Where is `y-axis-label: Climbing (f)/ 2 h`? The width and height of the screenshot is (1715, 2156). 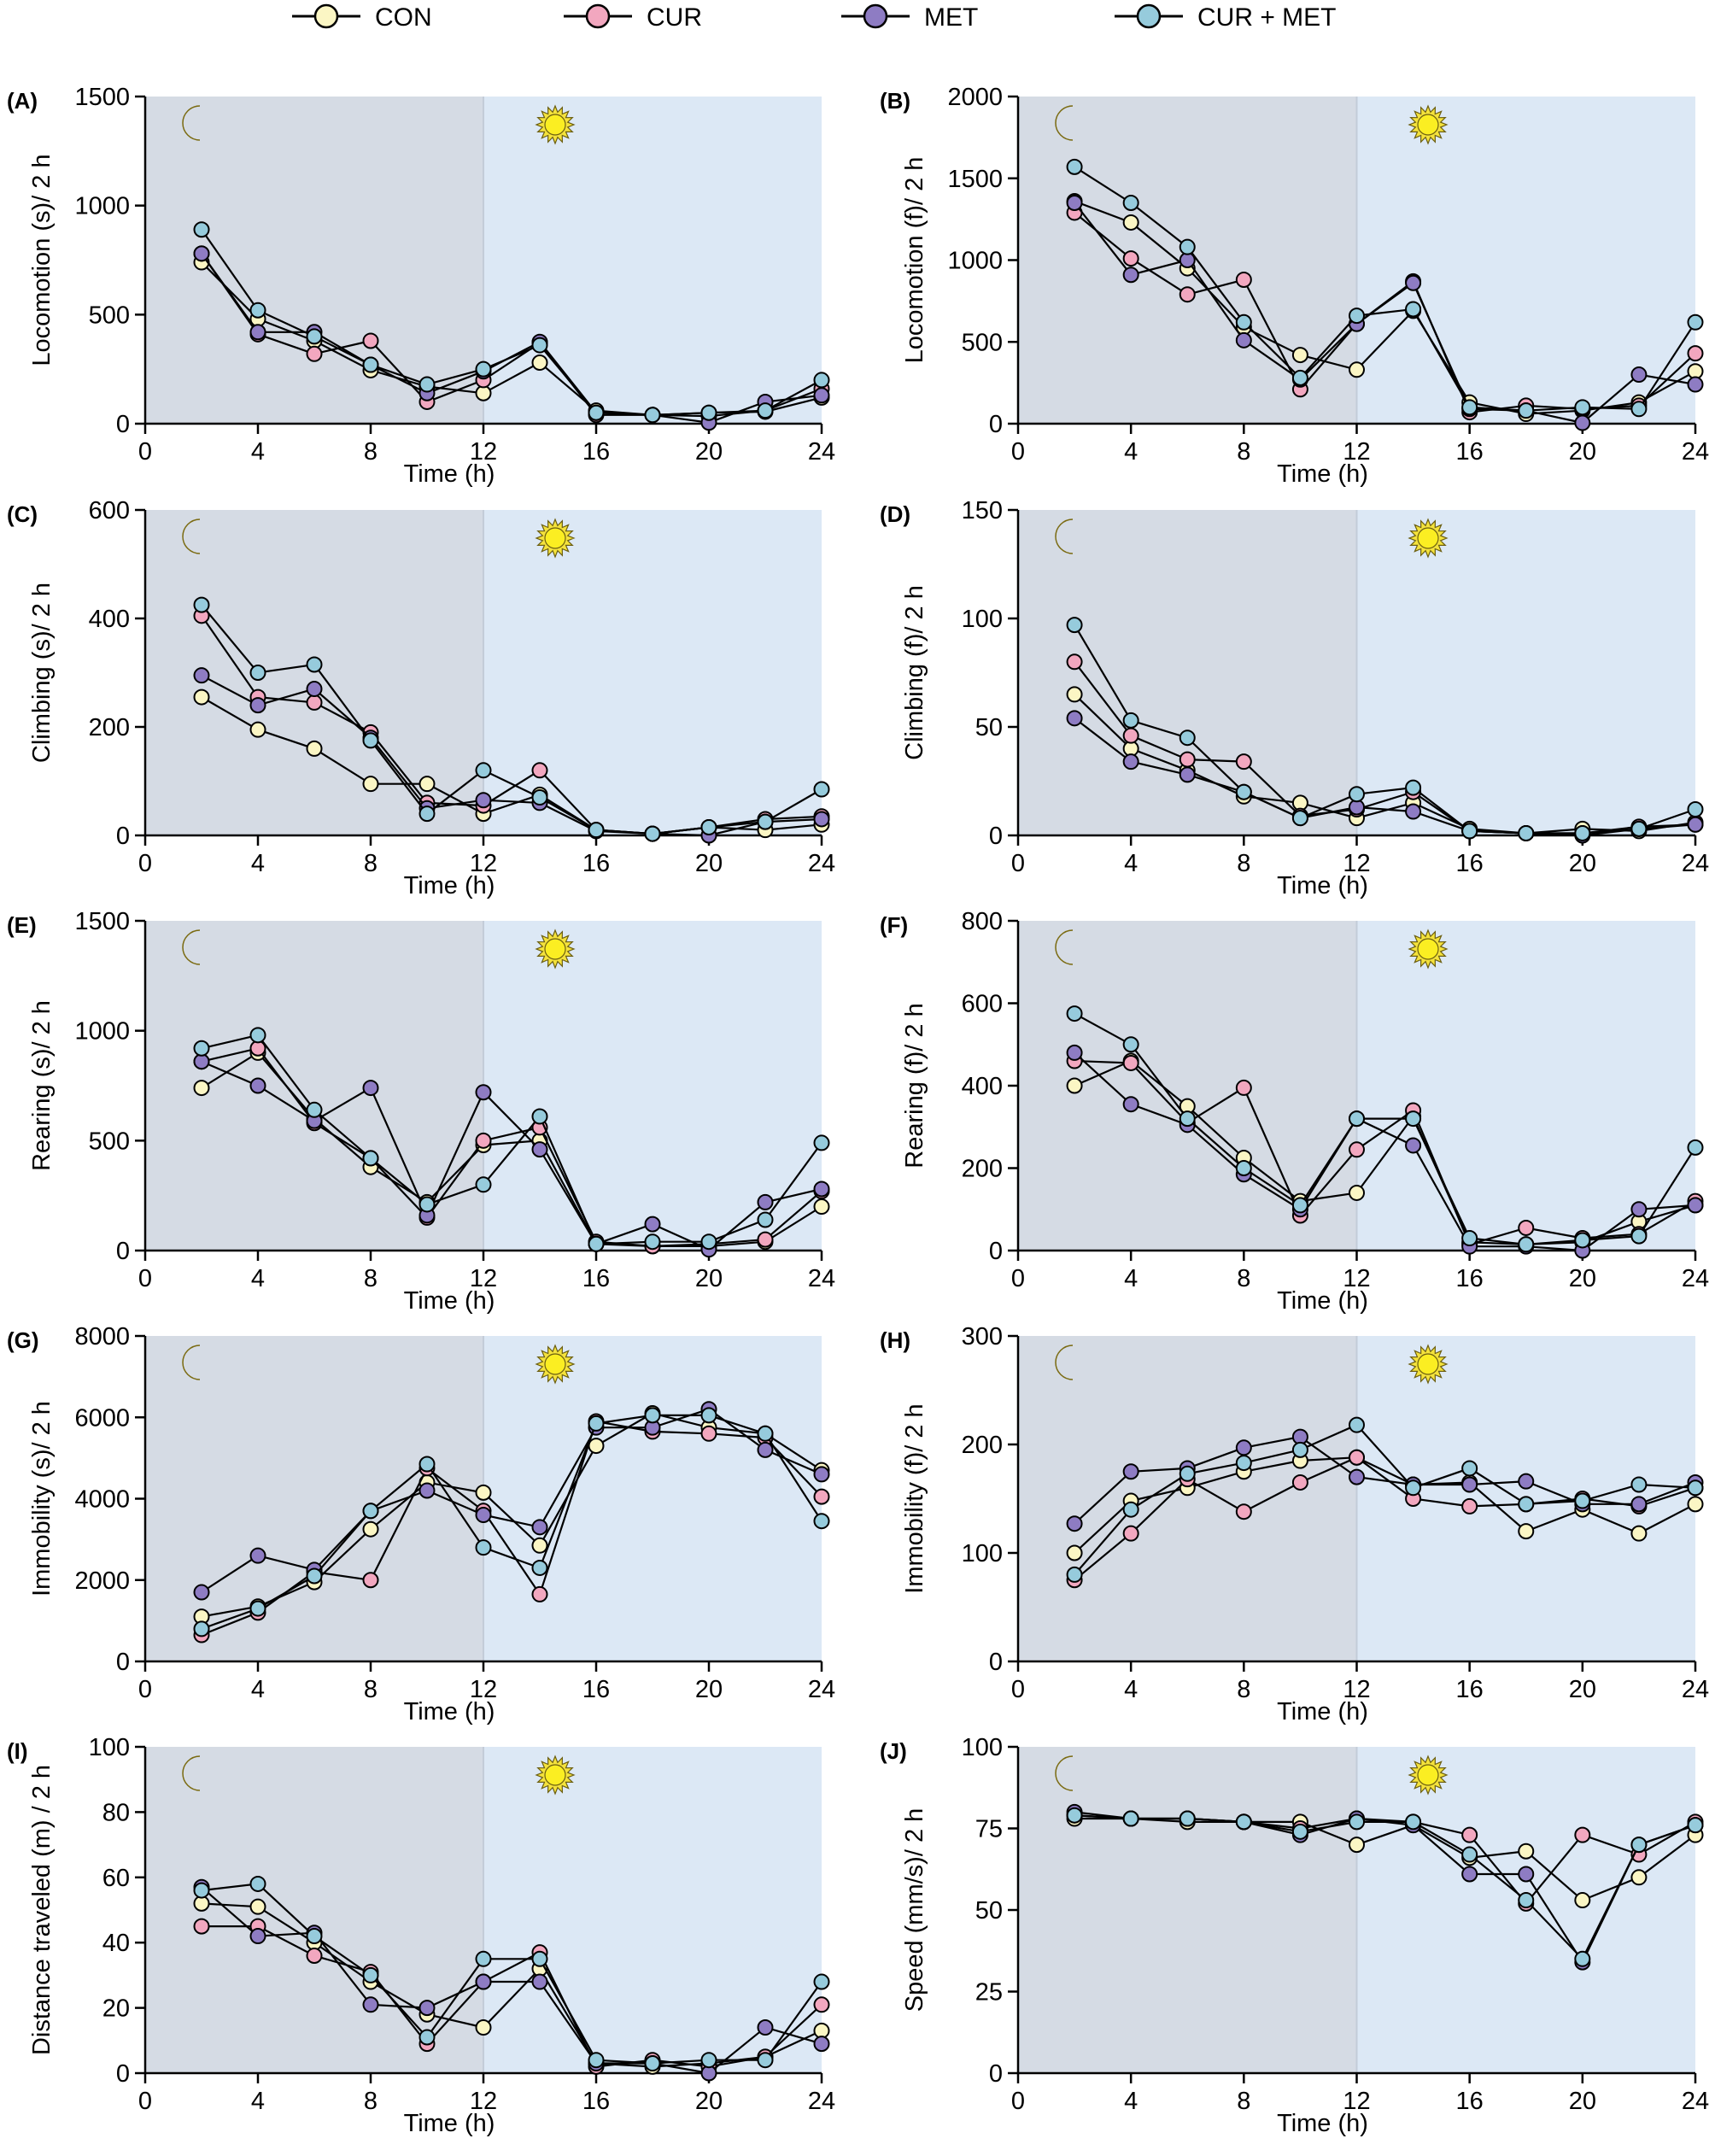
y-axis-label: Climbing (f)/ 2 h is located at coordinates (914, 673).